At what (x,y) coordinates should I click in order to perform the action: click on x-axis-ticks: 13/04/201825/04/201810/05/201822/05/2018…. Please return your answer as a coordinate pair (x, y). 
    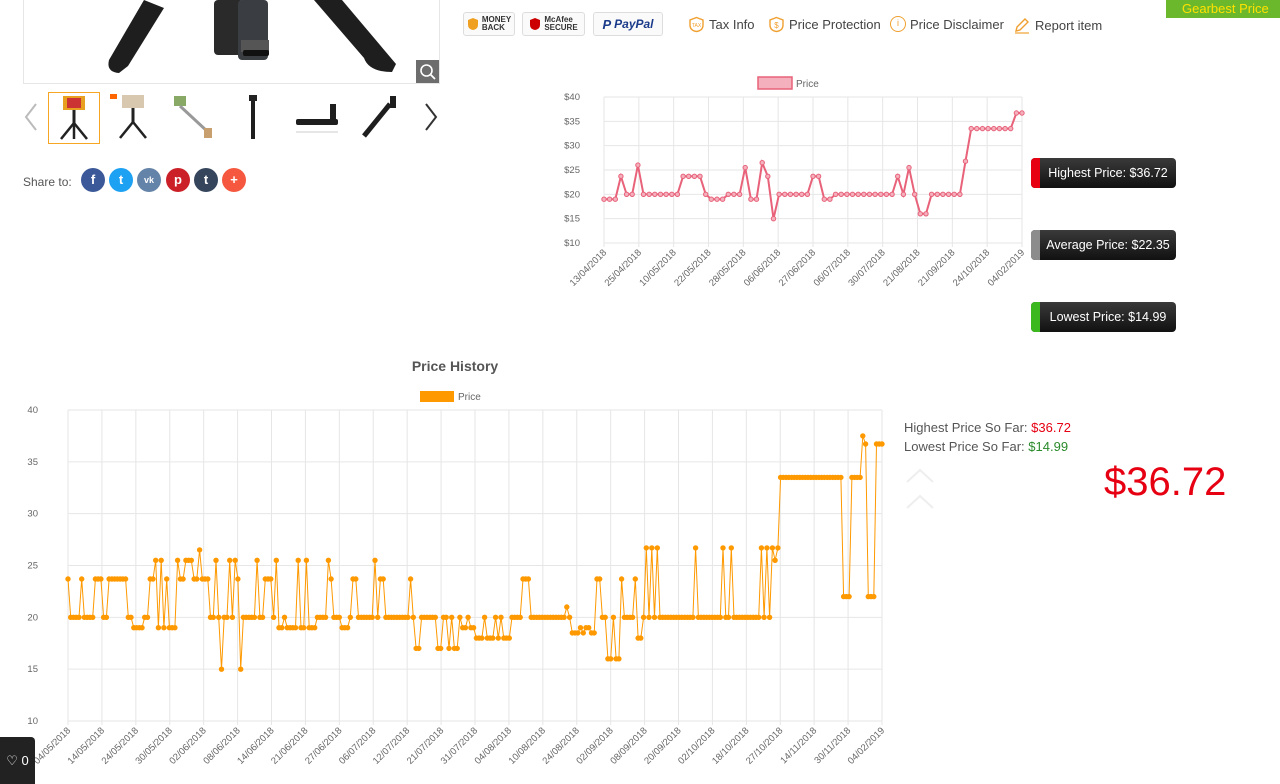
    Looking at the image, I should click on (797, 267).